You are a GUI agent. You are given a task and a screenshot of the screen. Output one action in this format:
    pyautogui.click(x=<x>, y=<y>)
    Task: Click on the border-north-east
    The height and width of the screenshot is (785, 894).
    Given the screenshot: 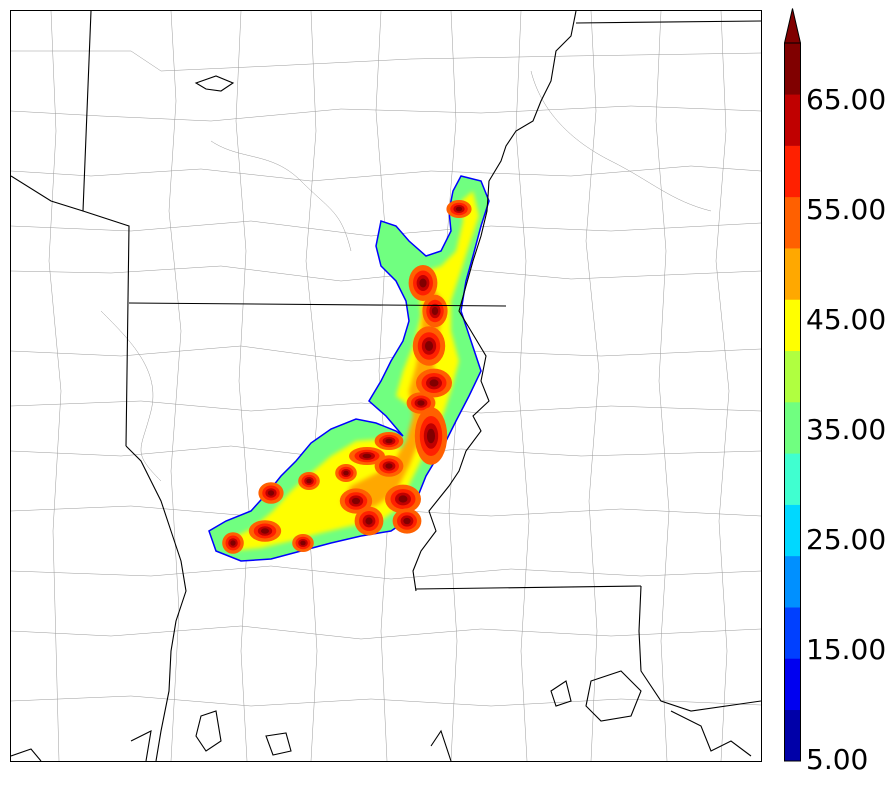 What is the action you would take?
    pyautogui.click(x=668, y=22)
    